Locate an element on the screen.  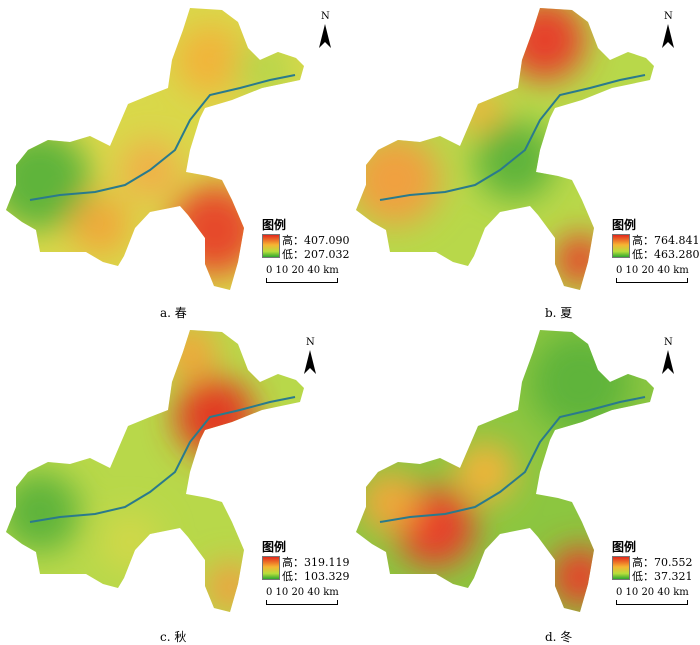
legend: 图例 高：764.841 低：463.280 is located at coordinates (656, 239).